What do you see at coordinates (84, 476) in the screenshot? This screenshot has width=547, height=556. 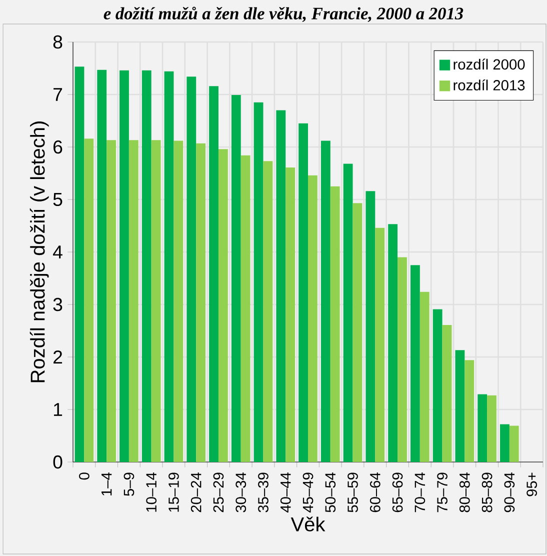 I see `x-tick-label: 0` at bounding box center [84, 476].